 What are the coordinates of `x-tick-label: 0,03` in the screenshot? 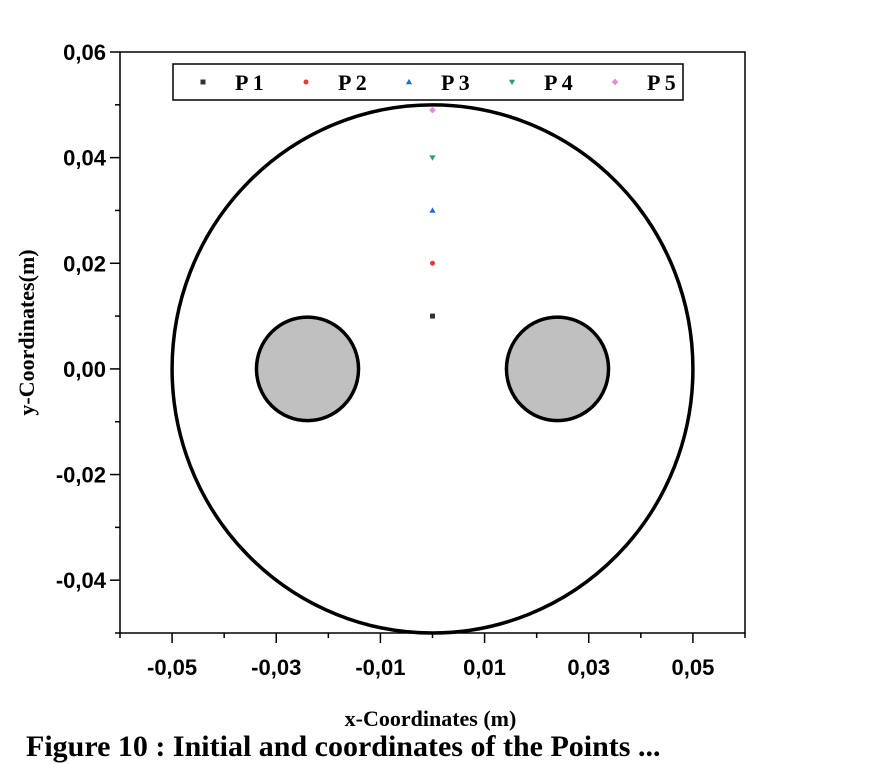 It's located at (588, 667).